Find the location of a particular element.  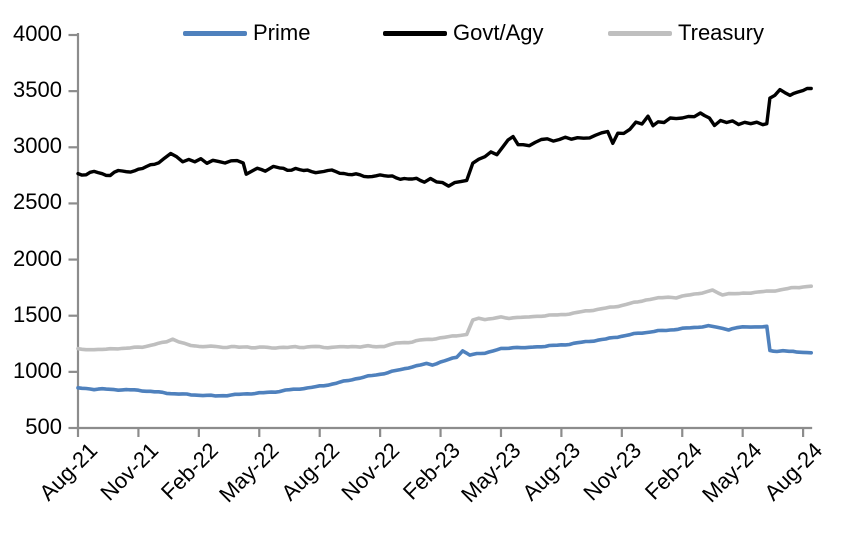

y-axis-tick-label: 2500 is located at coordinates (37, 202).